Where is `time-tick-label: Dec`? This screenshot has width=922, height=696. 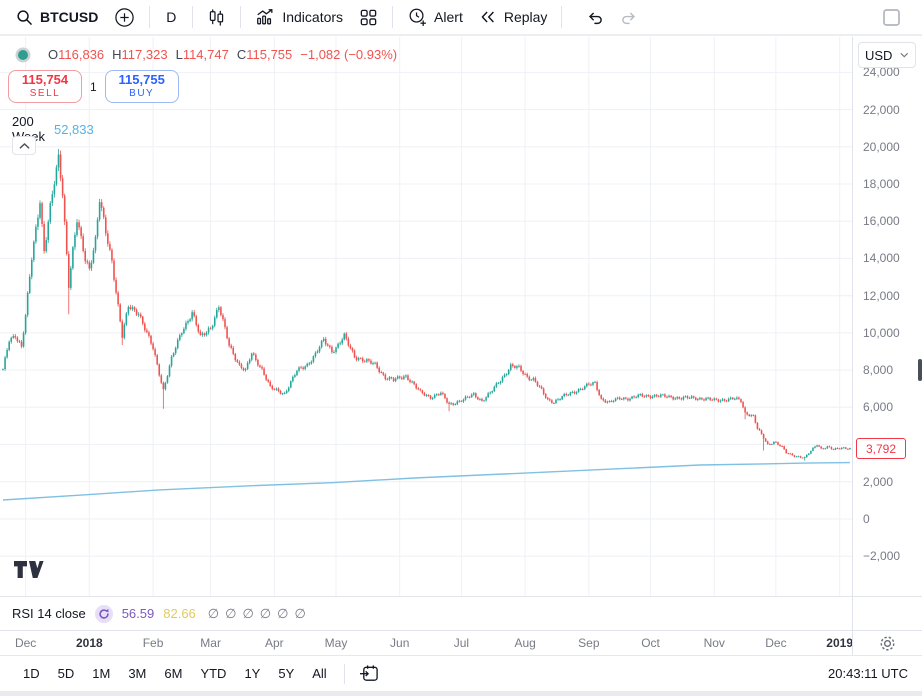 time-tick-label: Dec is located at coordinates (776, 643).